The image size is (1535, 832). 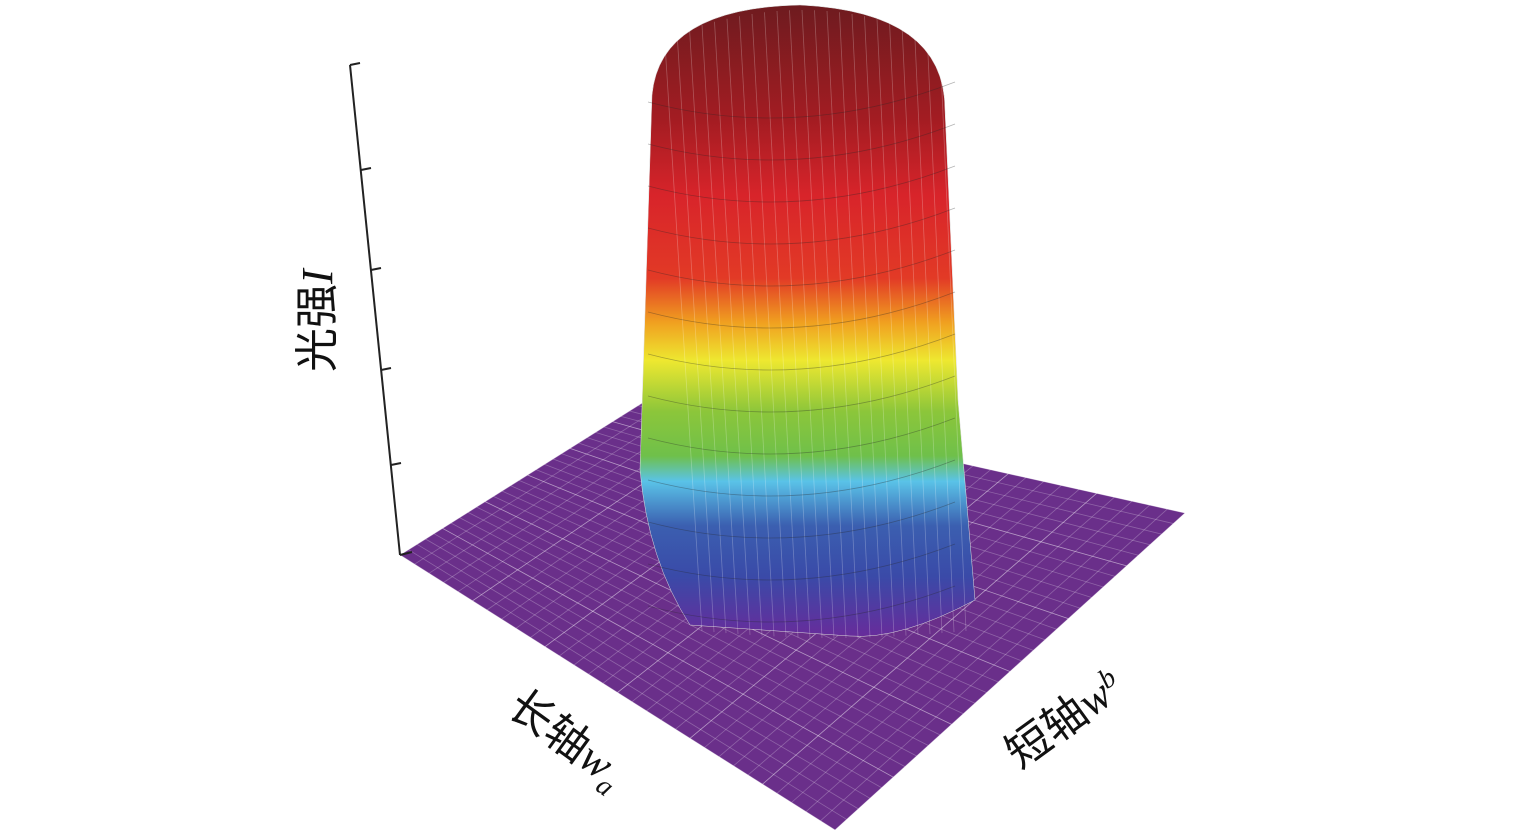 What do you see at coordinates (564, 741) in the screenshot?
I see `x-axis-label: 长轴wa` at bounding box center [564, 741].